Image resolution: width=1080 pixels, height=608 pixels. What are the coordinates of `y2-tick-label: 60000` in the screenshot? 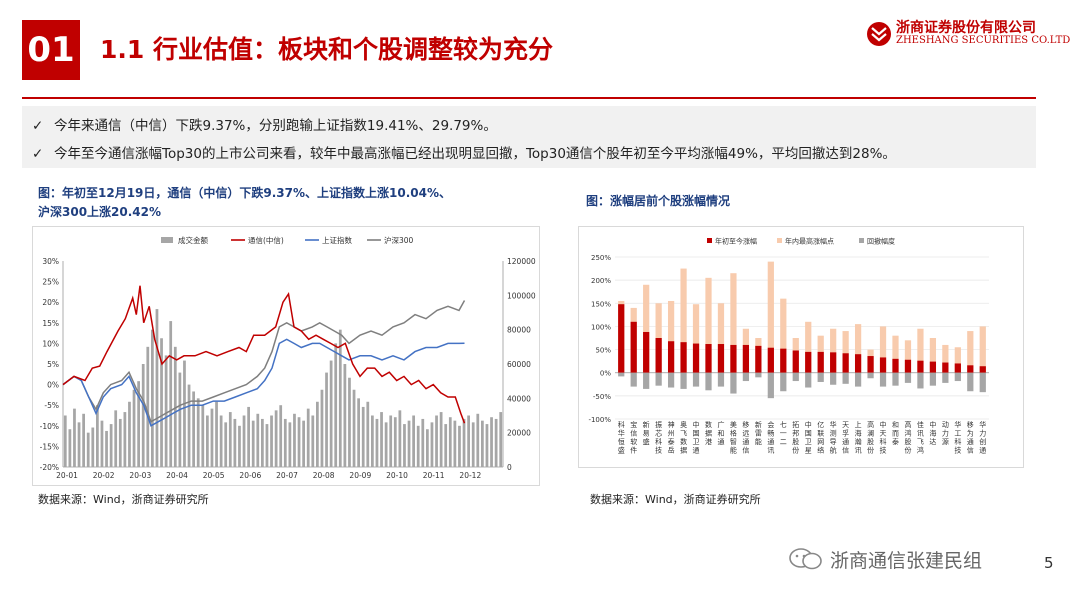 It's located at (519, 364).